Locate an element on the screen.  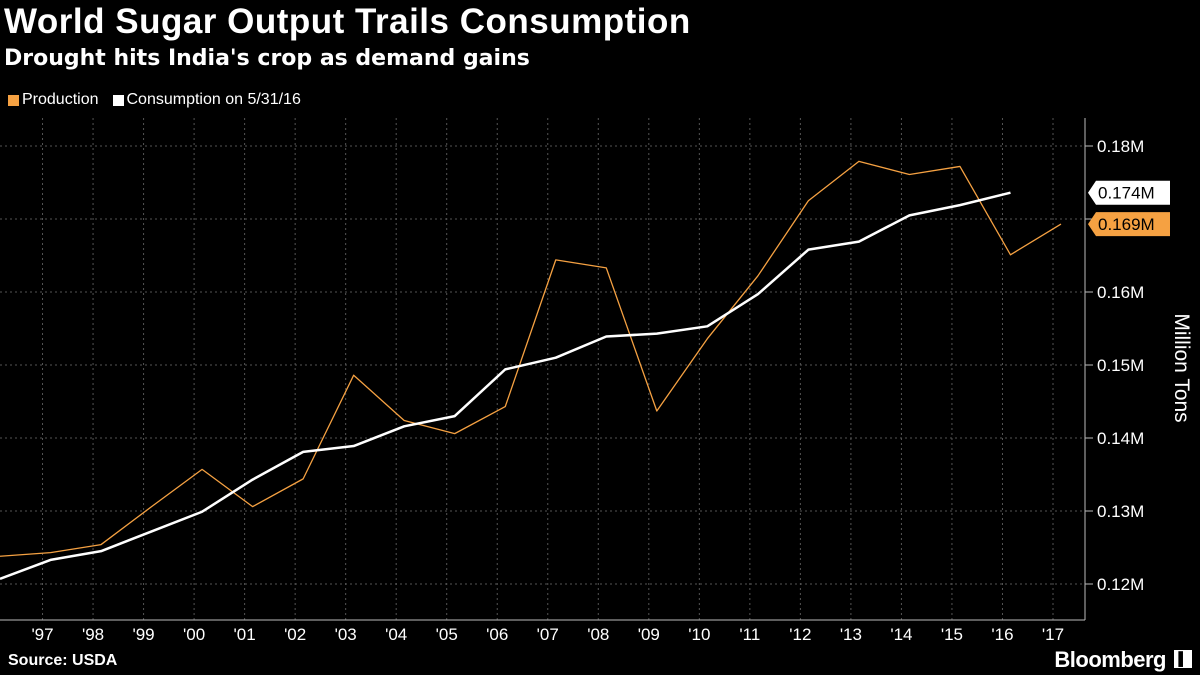
y-axis-title: Million Tons is located at coordinates (1181, 367).